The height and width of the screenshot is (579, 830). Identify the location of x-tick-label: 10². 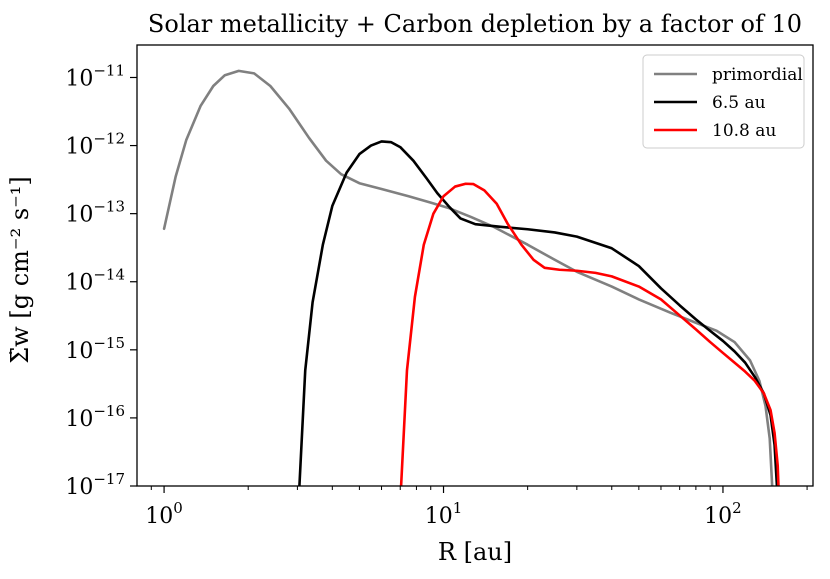
(723, 514).